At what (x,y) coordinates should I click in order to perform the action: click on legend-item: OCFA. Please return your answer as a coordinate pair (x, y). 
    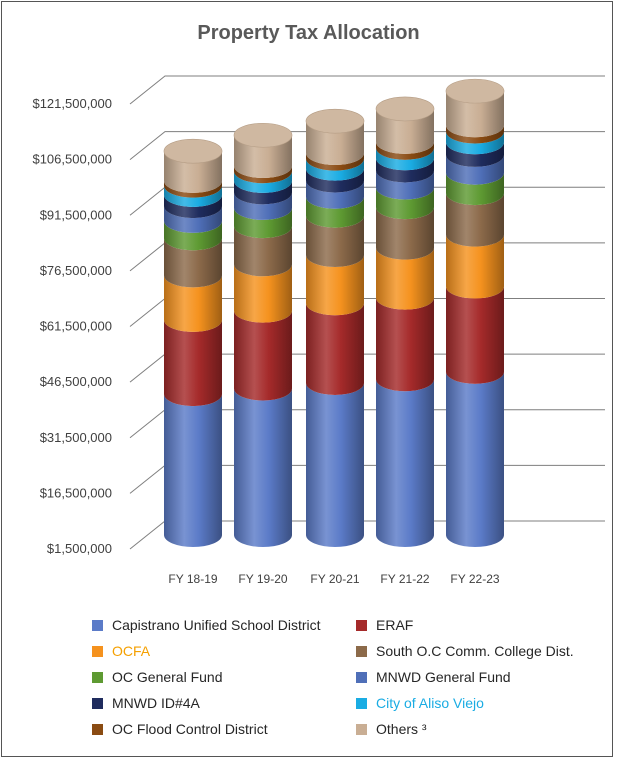
    Looking at the image, I should click on (121, 651).